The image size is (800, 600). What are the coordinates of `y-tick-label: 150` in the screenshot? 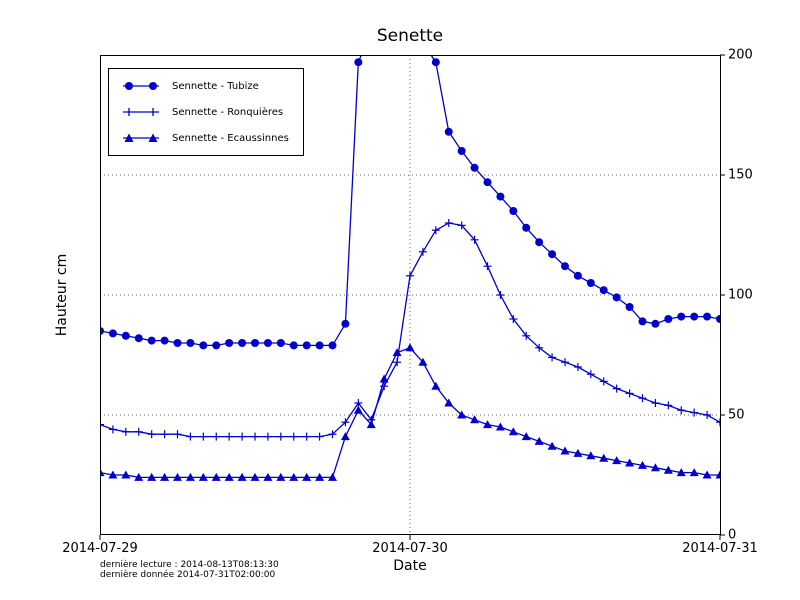 It's located at (740, 175).